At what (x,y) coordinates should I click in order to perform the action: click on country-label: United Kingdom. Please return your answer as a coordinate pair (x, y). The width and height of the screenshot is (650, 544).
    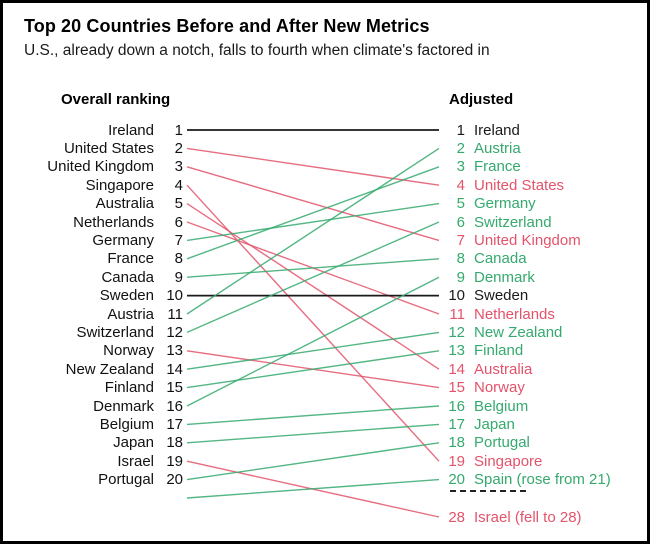
    Looking at the image, I should click on (100, 167).